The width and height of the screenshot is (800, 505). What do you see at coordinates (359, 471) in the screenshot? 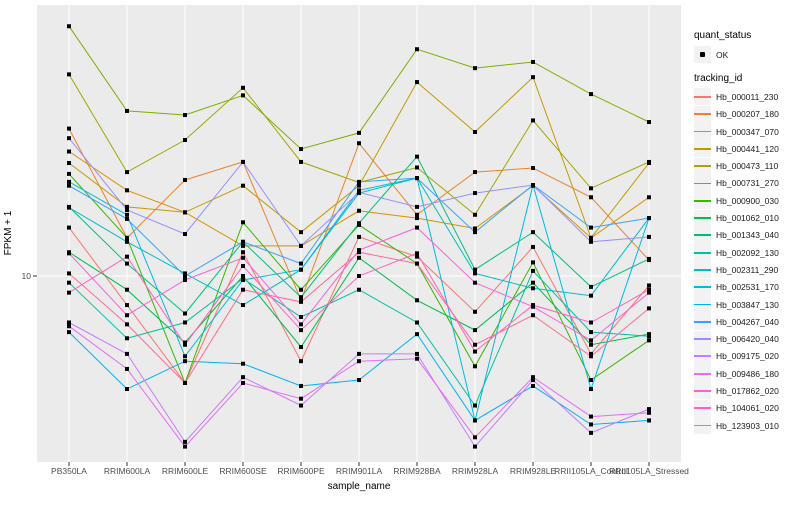
I see `x-tick-label: RRIM901LA` at bounding box center [359, 471].